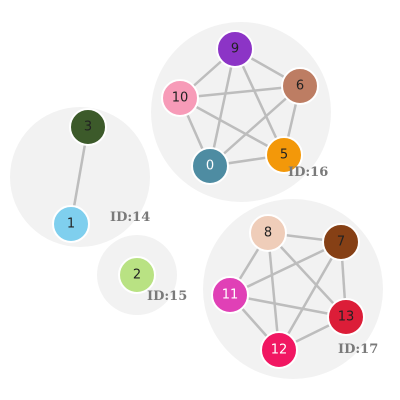 This screenshot has height=400, width=400. I want to click on node-12: 12, so click(279, 350).